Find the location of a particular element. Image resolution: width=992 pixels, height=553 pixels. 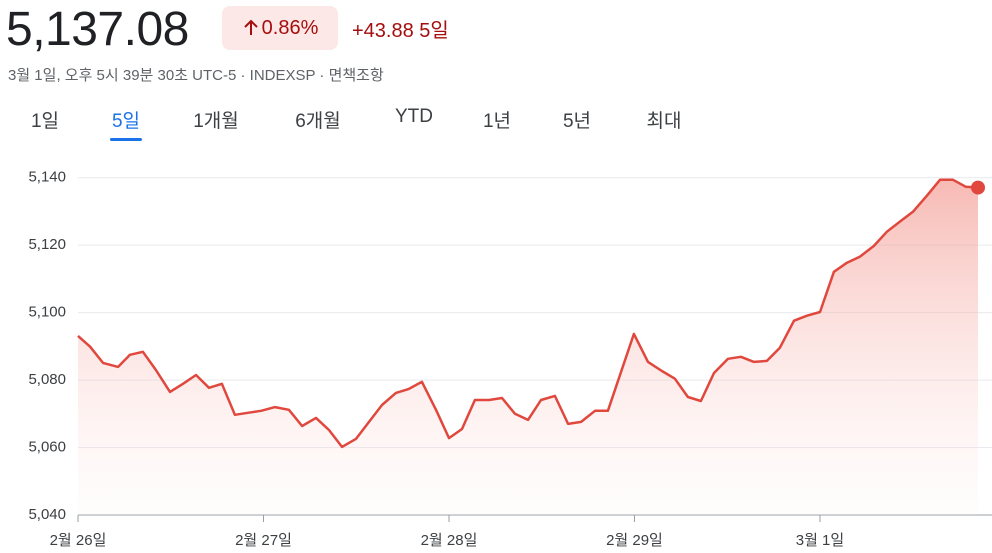

y-tick-label: 5,080 is located at coordinates (47, 379).